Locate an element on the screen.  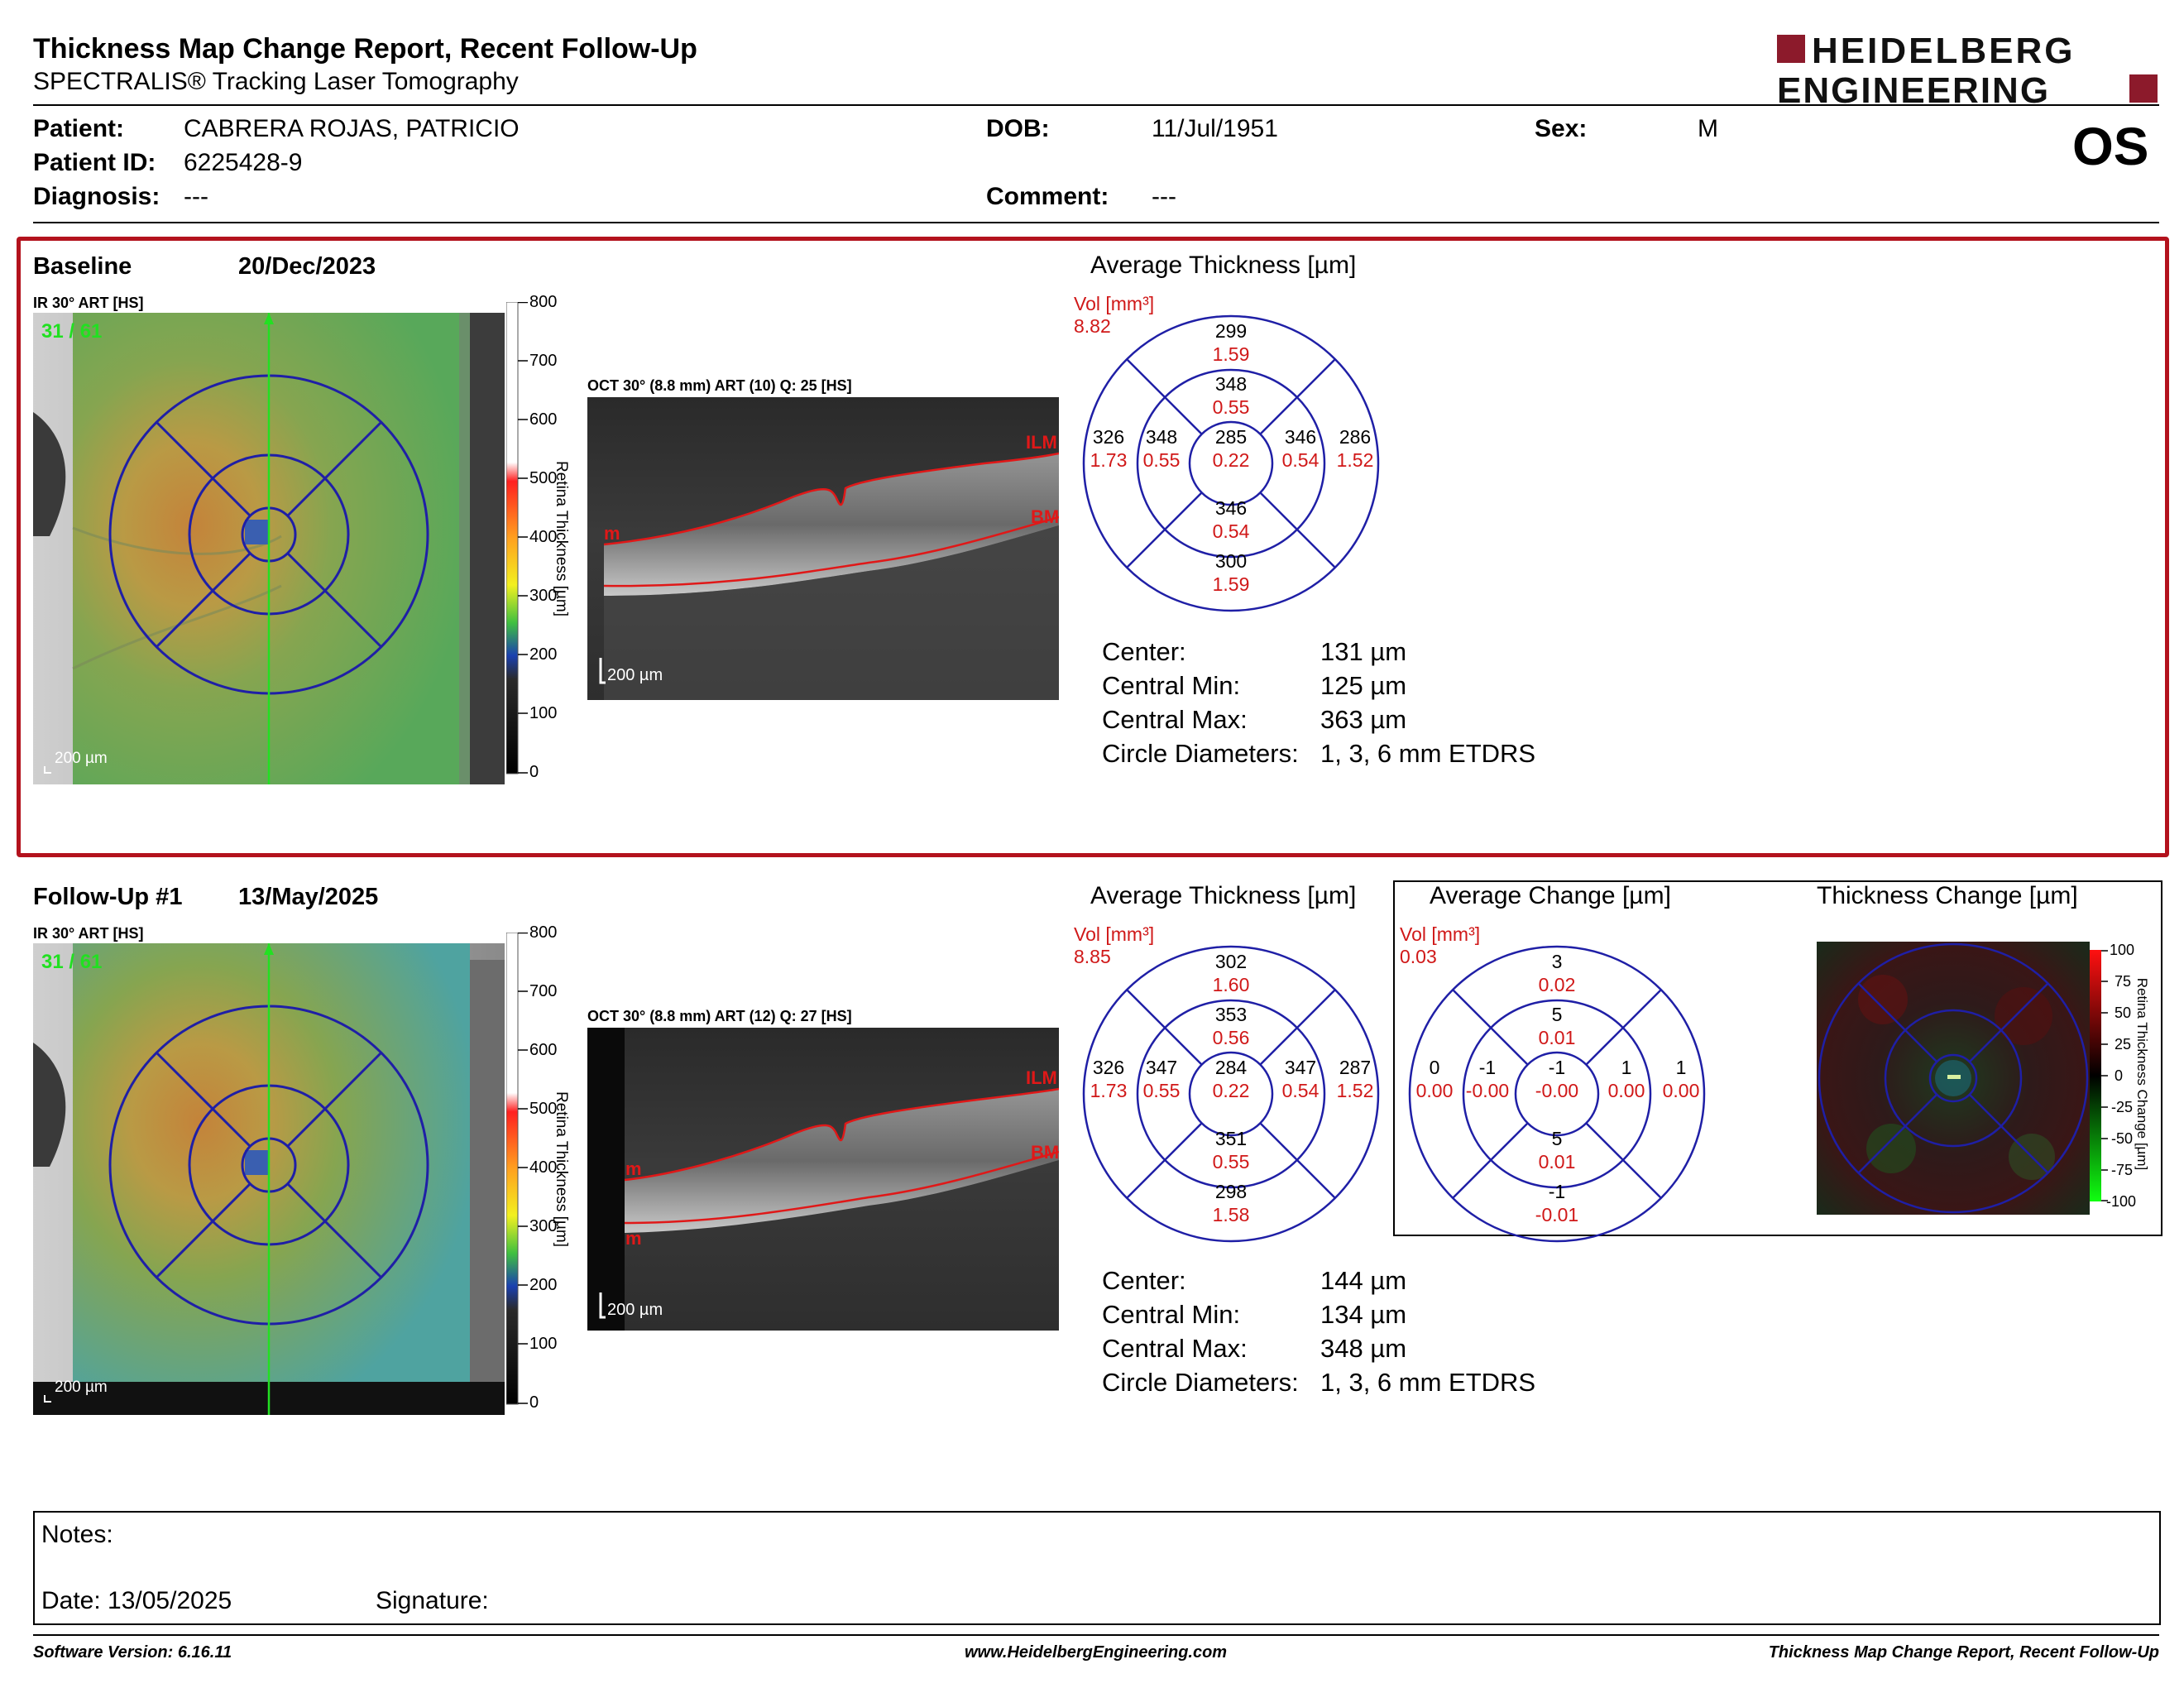
svg-text: 1.59 is located at coordinates (1231, 354).